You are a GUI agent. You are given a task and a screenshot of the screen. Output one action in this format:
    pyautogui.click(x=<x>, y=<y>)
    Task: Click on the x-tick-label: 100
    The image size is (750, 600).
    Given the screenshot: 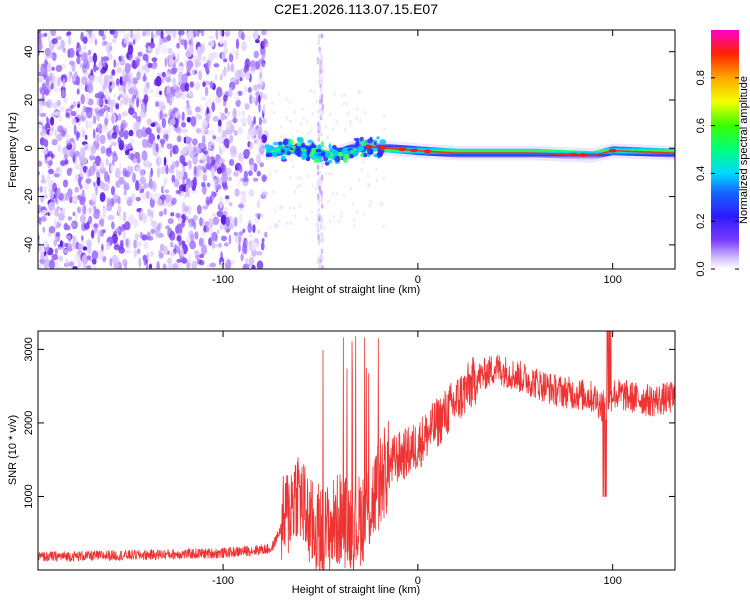 What is the action you would take?
    pyautogui.click(x=612, y=280)
    